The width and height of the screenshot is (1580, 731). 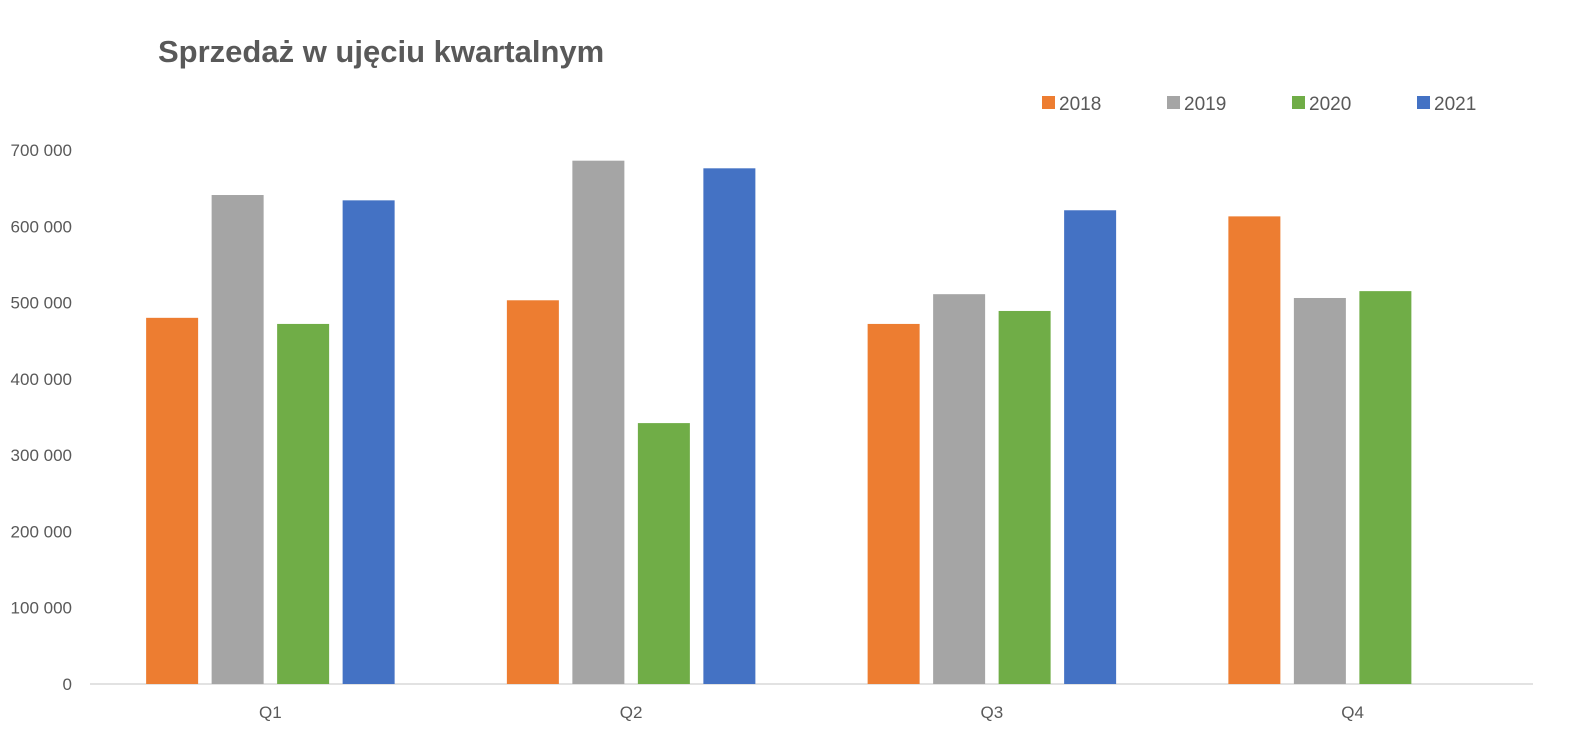 What do you see at coordinates (893, 503) in the screenshot?
I see `bar-2018-Q3` at bounding box center [893, 503].